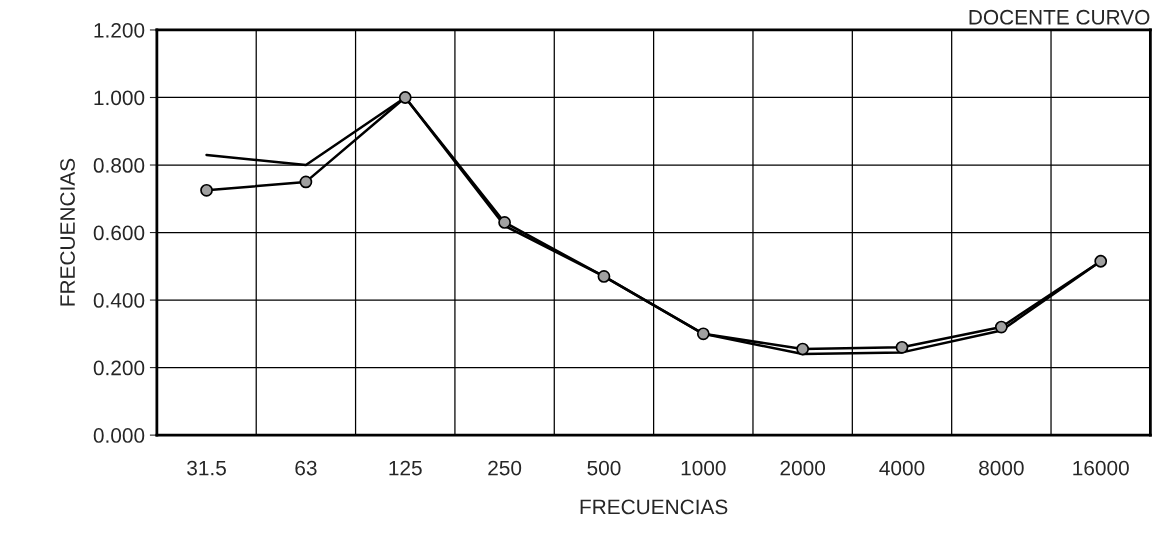  What do you see at coordinates (306, 468) in the screenshot?
I see `x-tick-label: 63` at bounding box center [306, 468].